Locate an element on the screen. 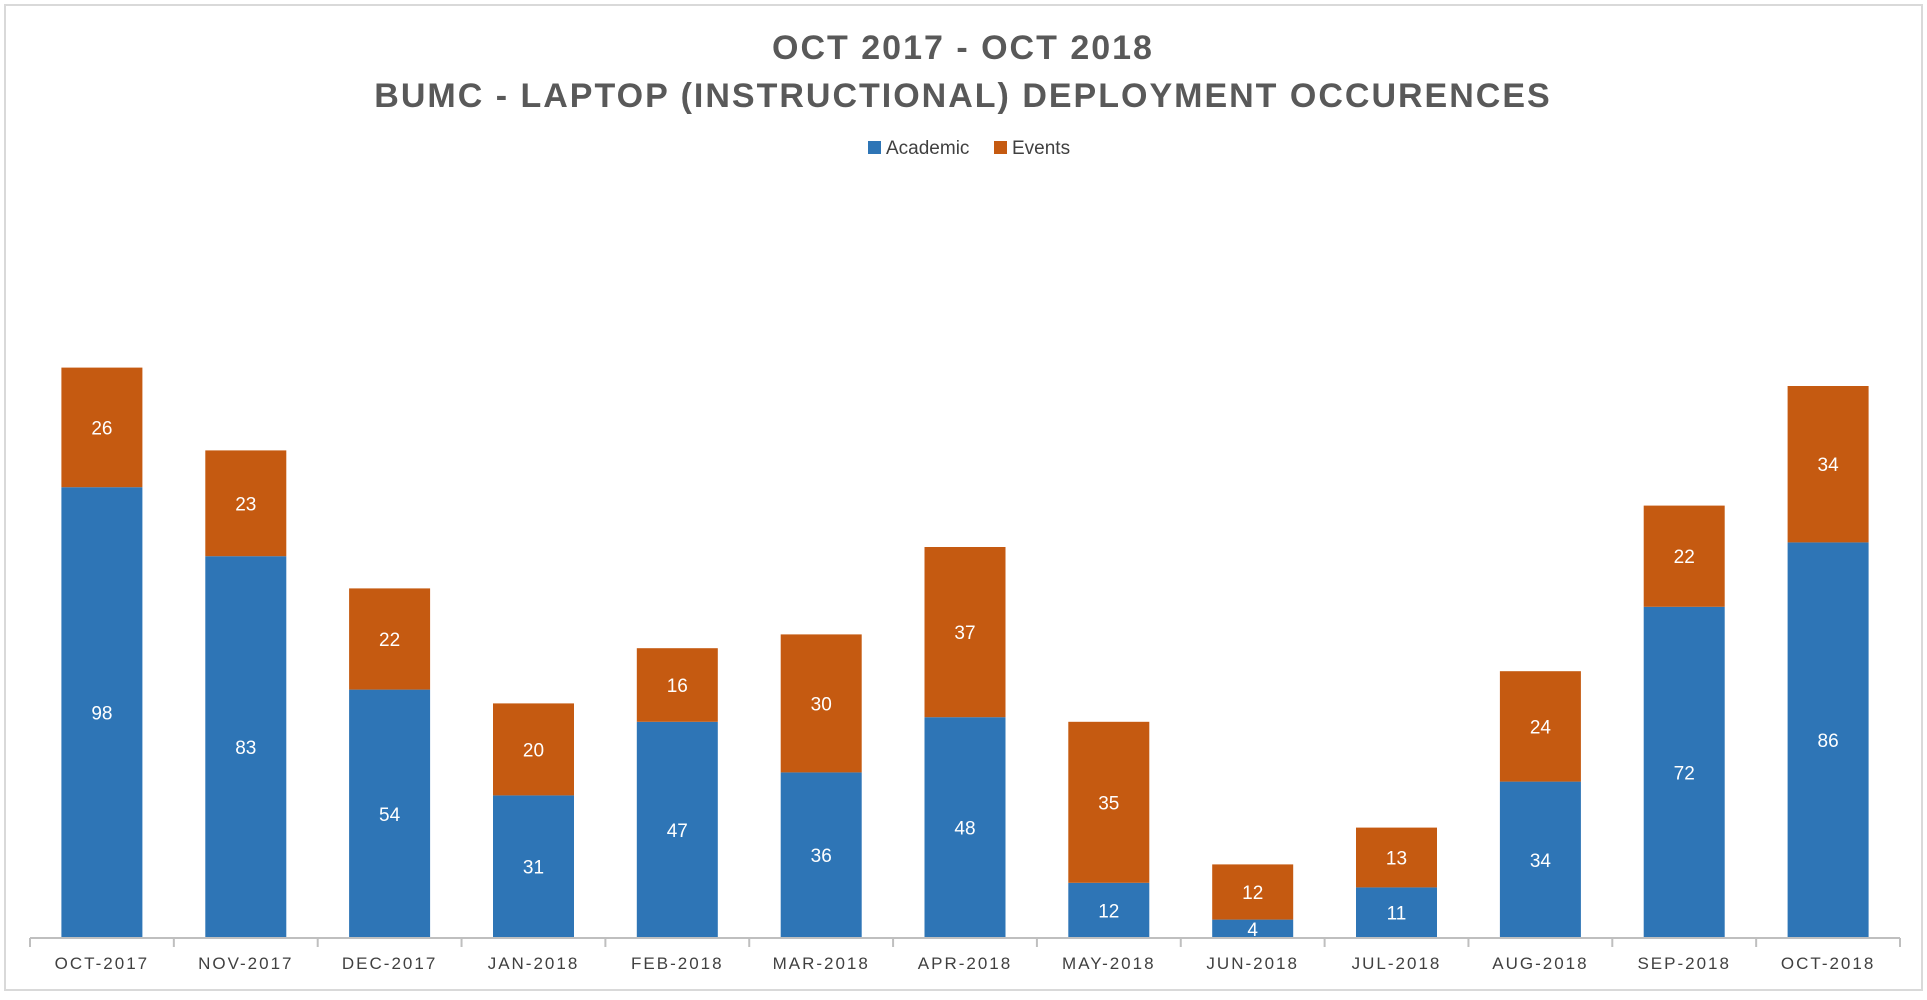 The image size is (1927, 1000). data-label-academic-nov-2017: 83 is located at coordinates (245, 748).